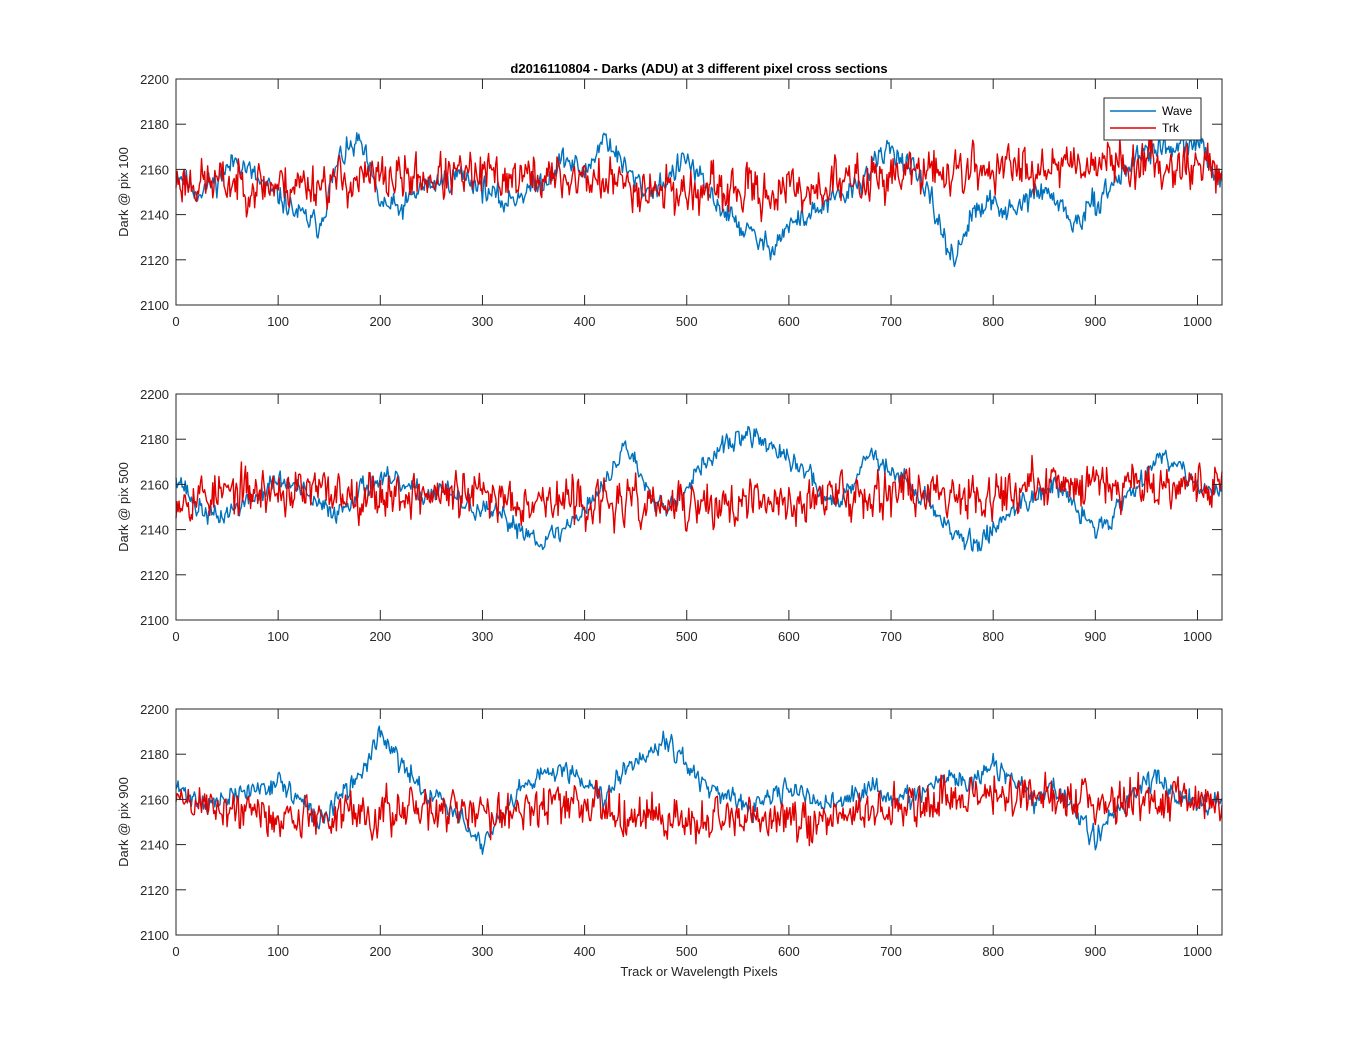 The image size is (1350, 1050). I want to click on legend-label-wave: Wave, so click(1177, 111).